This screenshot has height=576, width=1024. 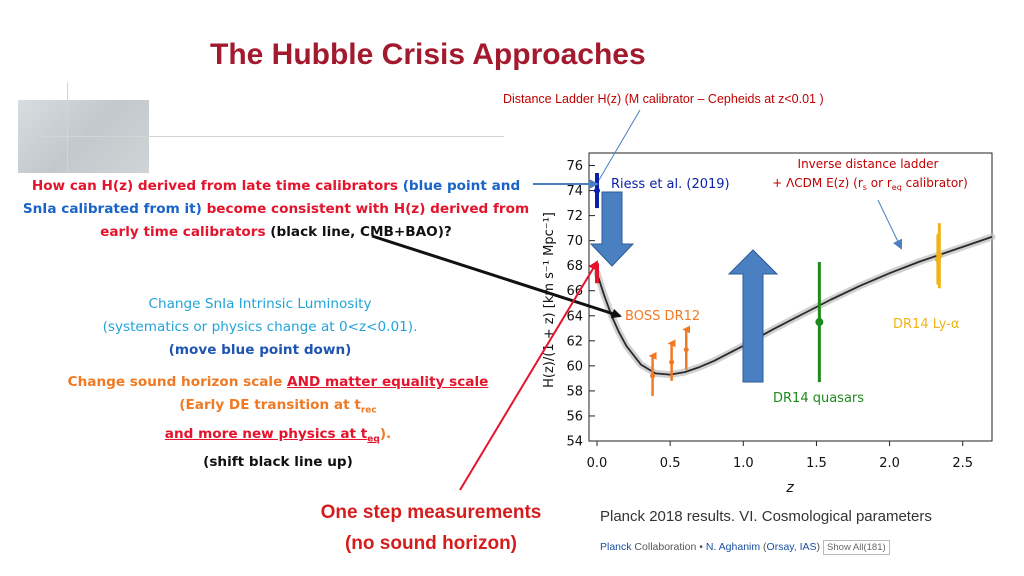 I want to click on sound-line1b: AND matter equality scale, so click(x=388, y=382).